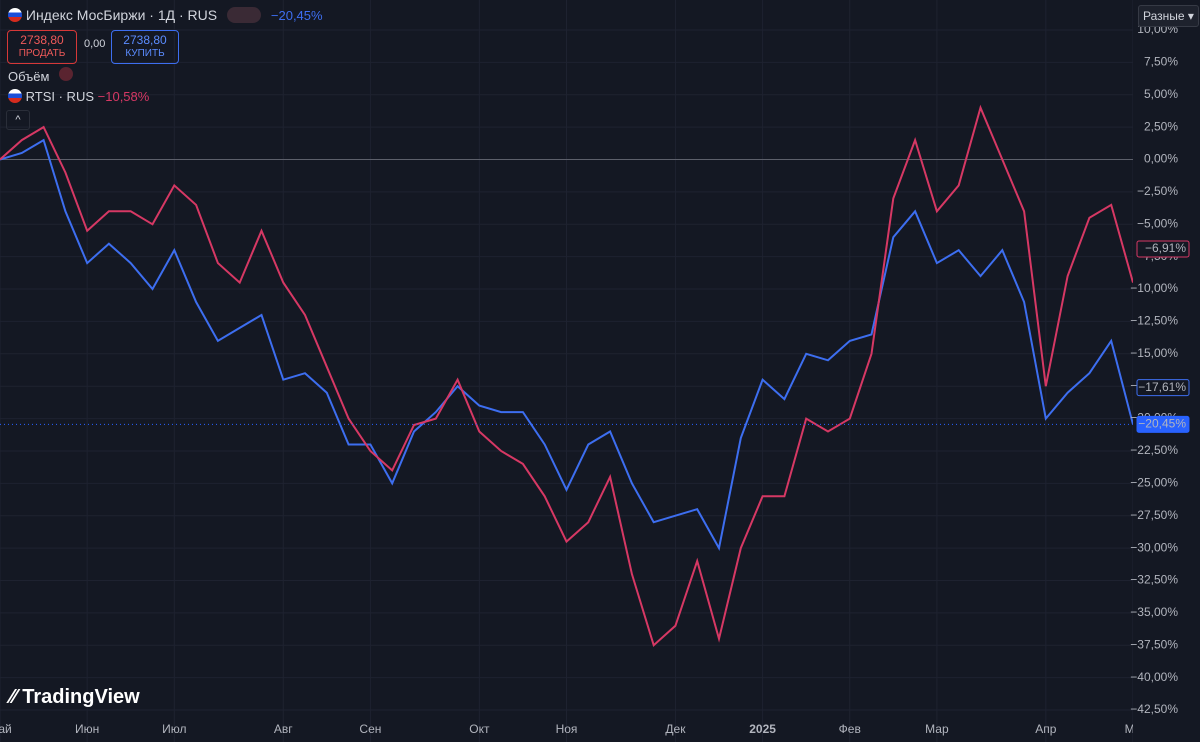 The width and height of the screenshot is (1200, 742). What do you see at coordinates (1157, 223) in the screenshot?
I see `y-tick-label: −5,00%` at bounding box center [1157, 223].